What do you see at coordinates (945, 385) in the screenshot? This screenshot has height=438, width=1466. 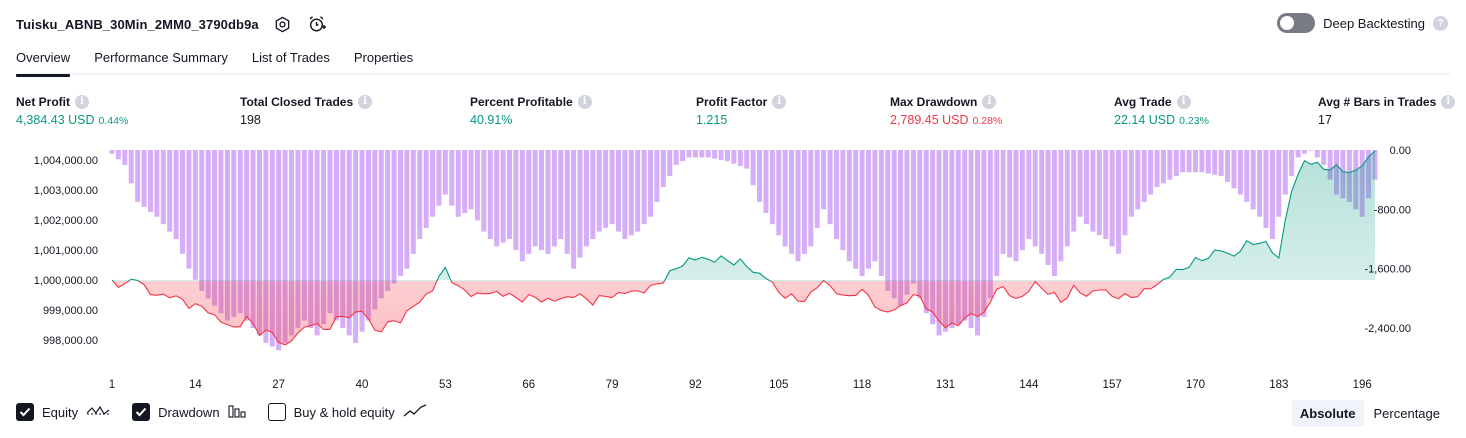 I see `x-axis-tick: 131` at bounding box center [945, 385].